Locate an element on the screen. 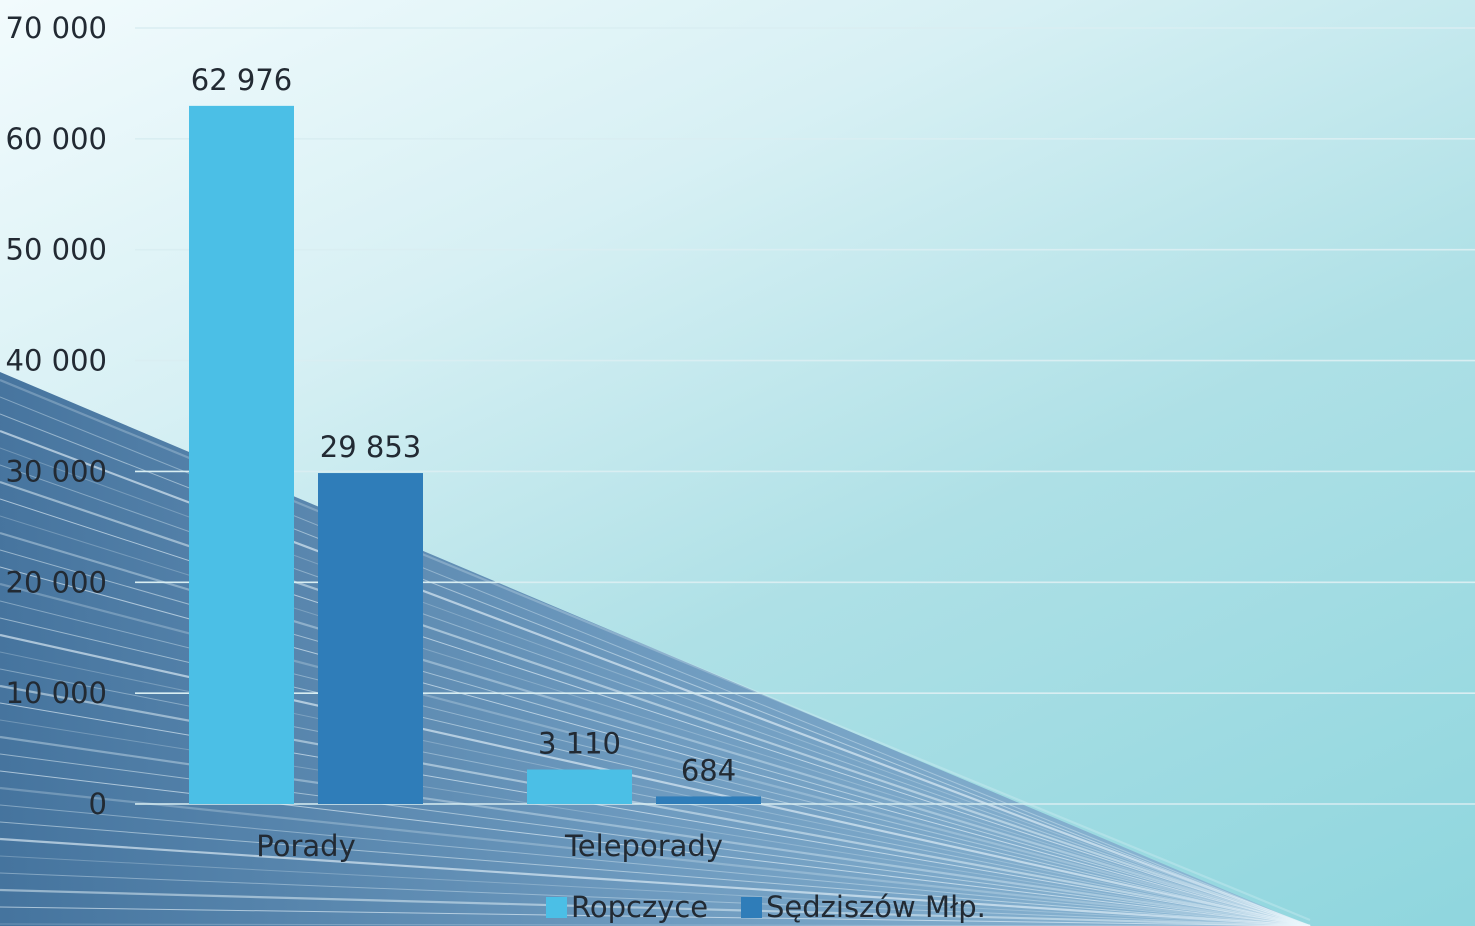 This screenshot has width=1475, height=926. y-tick-label: 50 000 is located at coordinates (56, 250).